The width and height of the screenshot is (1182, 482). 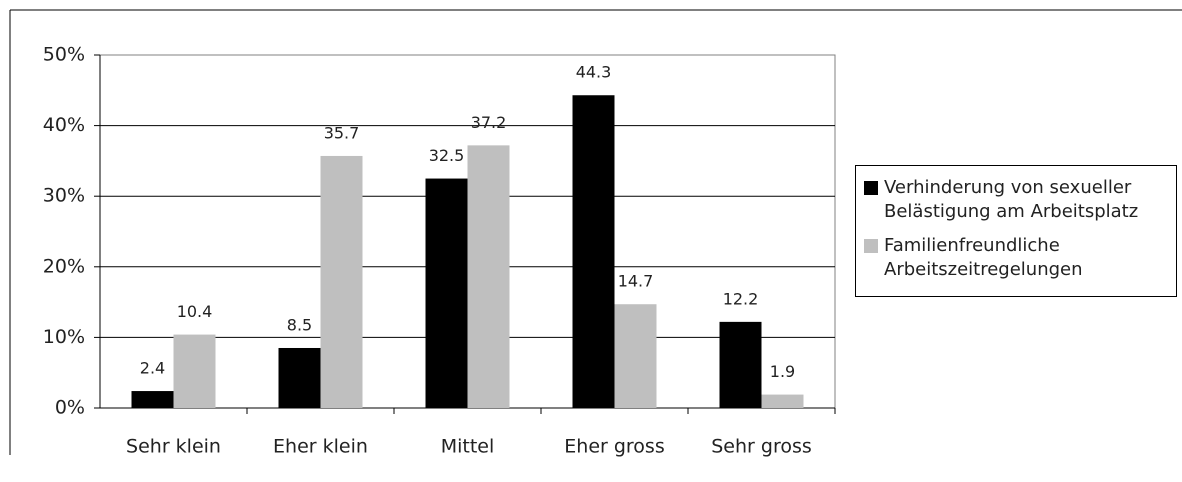 What do you see at coordinates (761, 447) in the screenshot?
I see `x-tick-label: Sehr gross` at bounding box center [761, 447].